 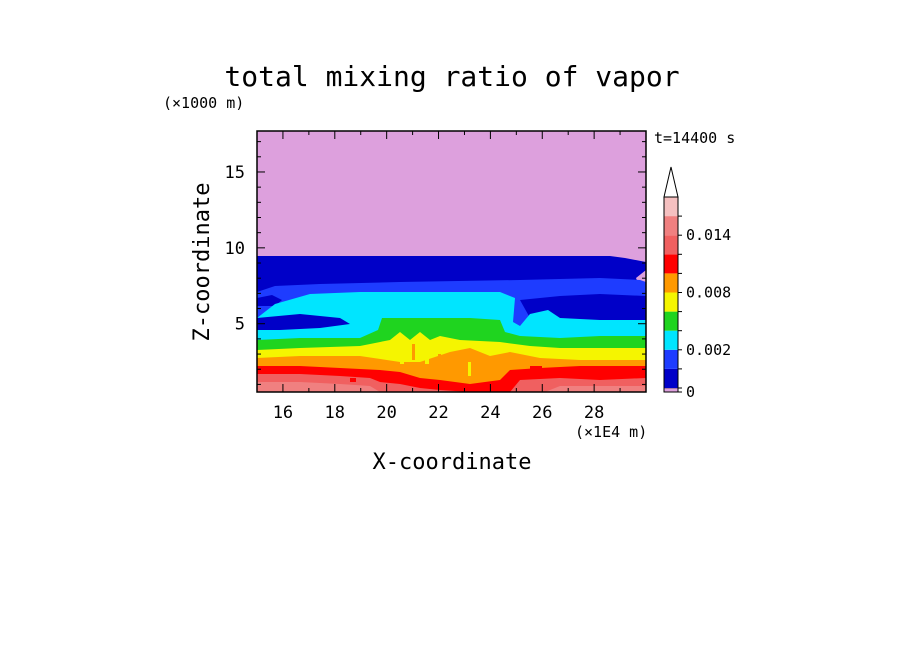 What do you see at coordinates (457, 363) in the screenshot?
I see `noise-streaks` at bounding box center [457, 363].